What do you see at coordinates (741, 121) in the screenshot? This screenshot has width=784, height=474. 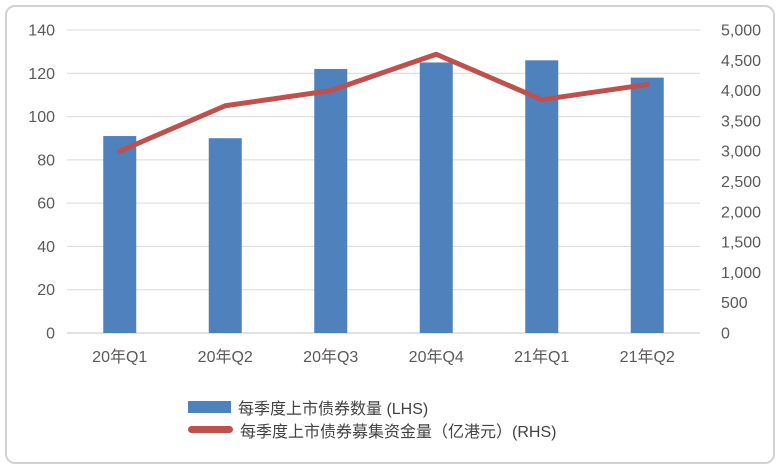 I see `right-axis-tick-label: 3,500` at bounding box center [741, 121].